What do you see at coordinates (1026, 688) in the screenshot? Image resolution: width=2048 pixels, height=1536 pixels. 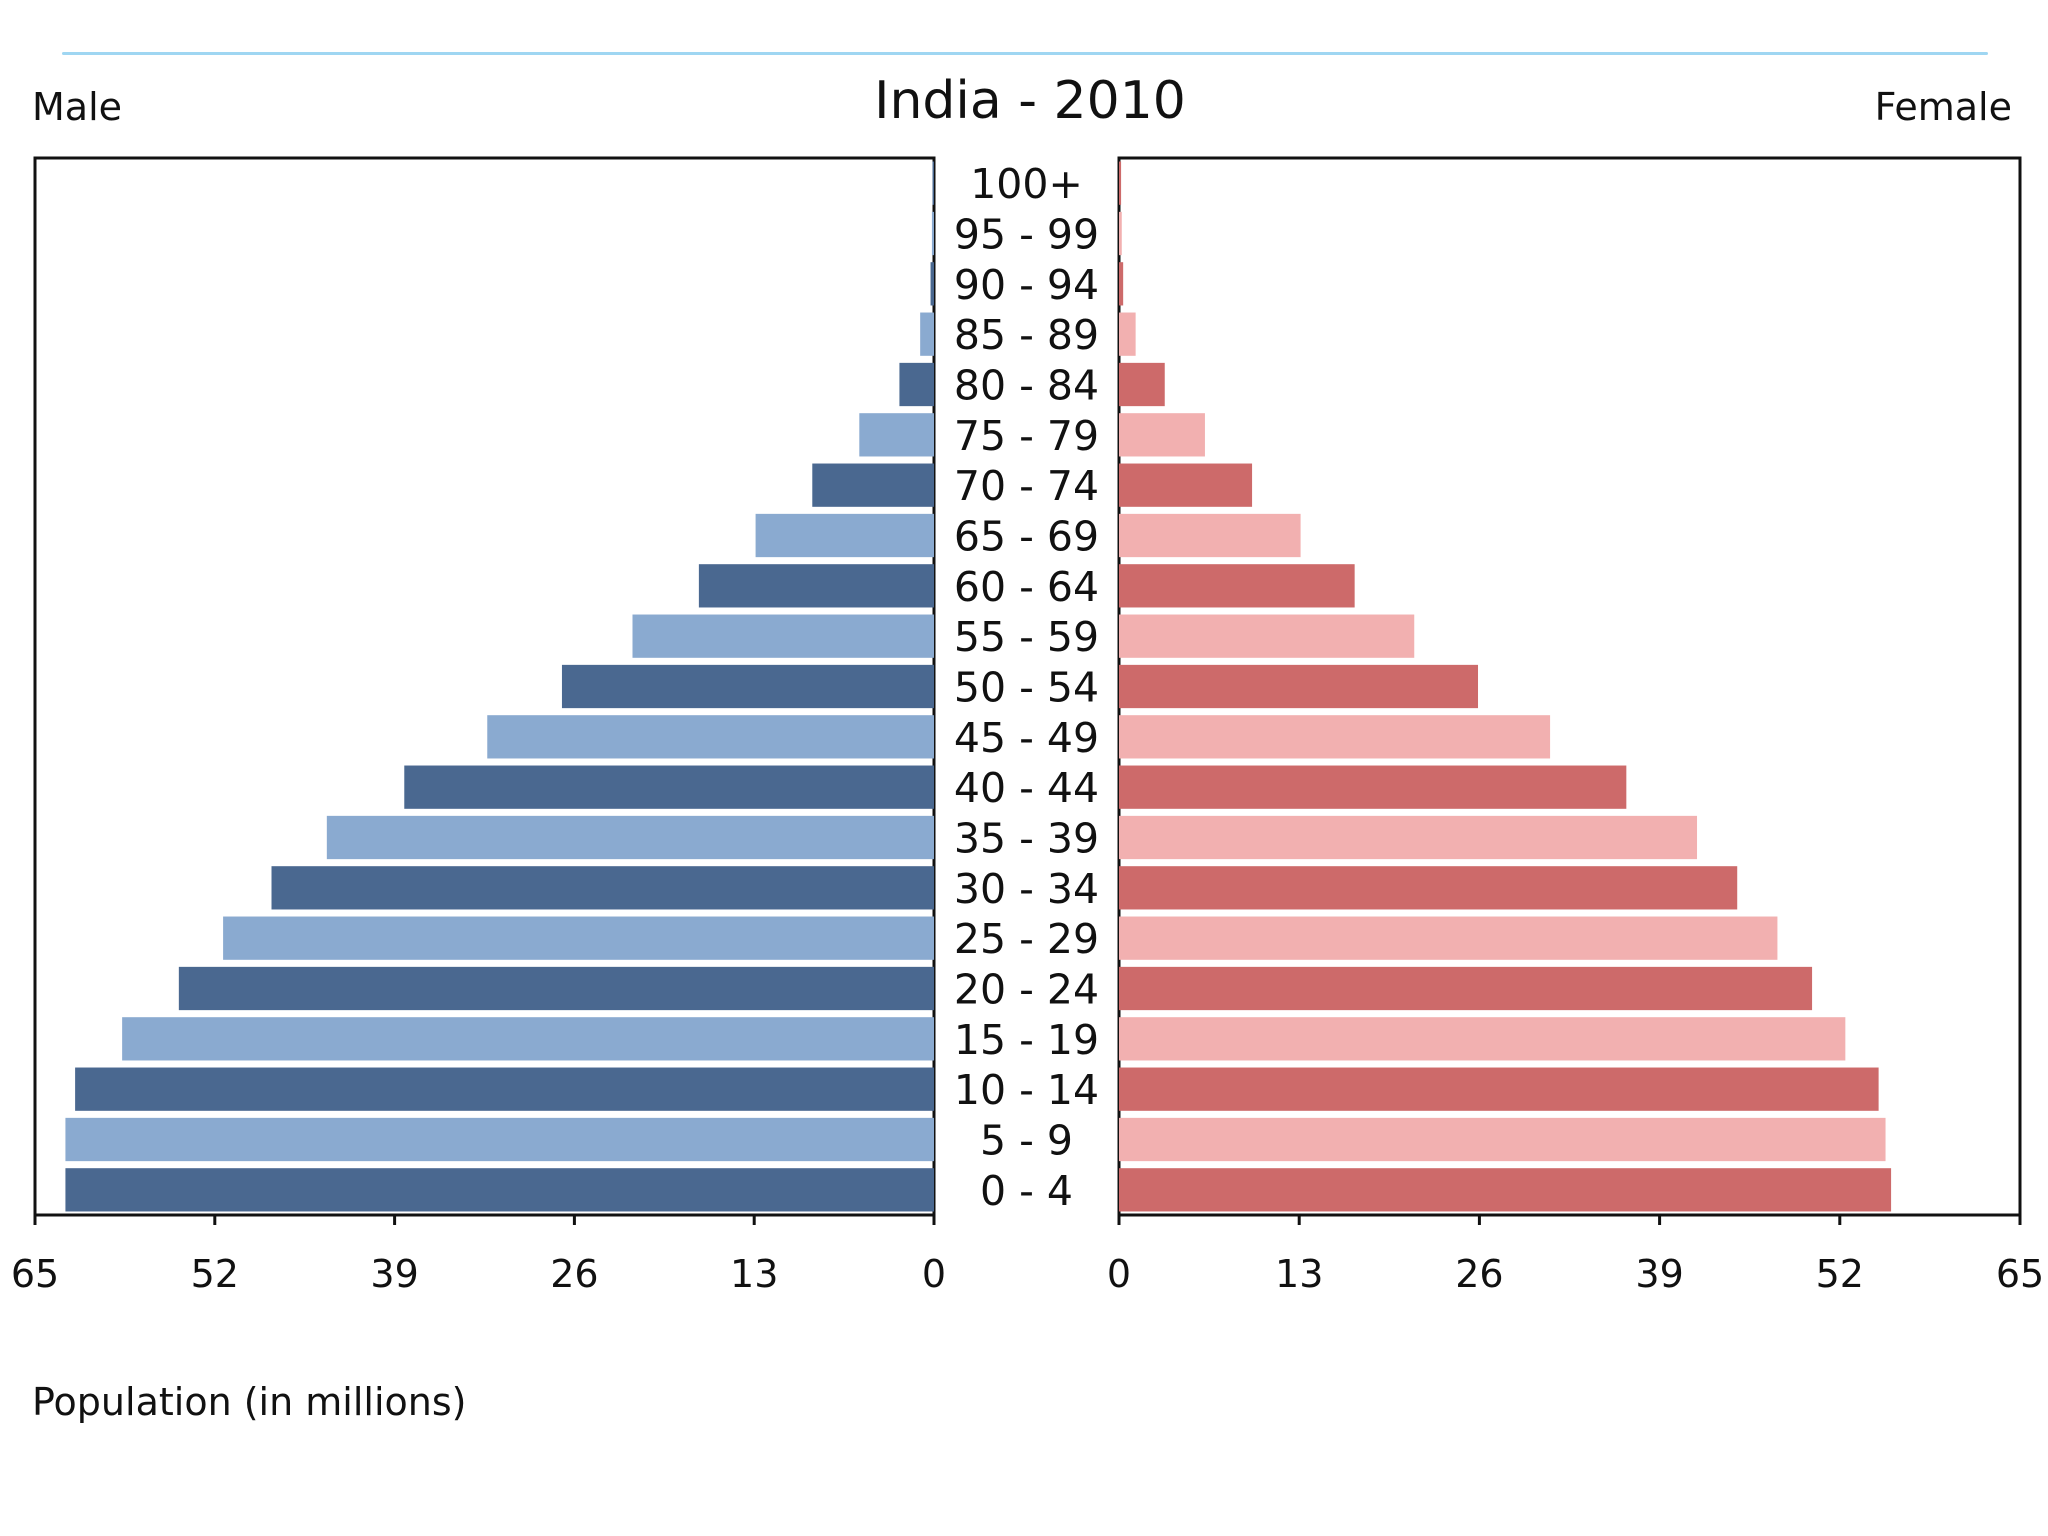 I see `age-group-label: 50 - 54` at bounding box center [1026, 688].